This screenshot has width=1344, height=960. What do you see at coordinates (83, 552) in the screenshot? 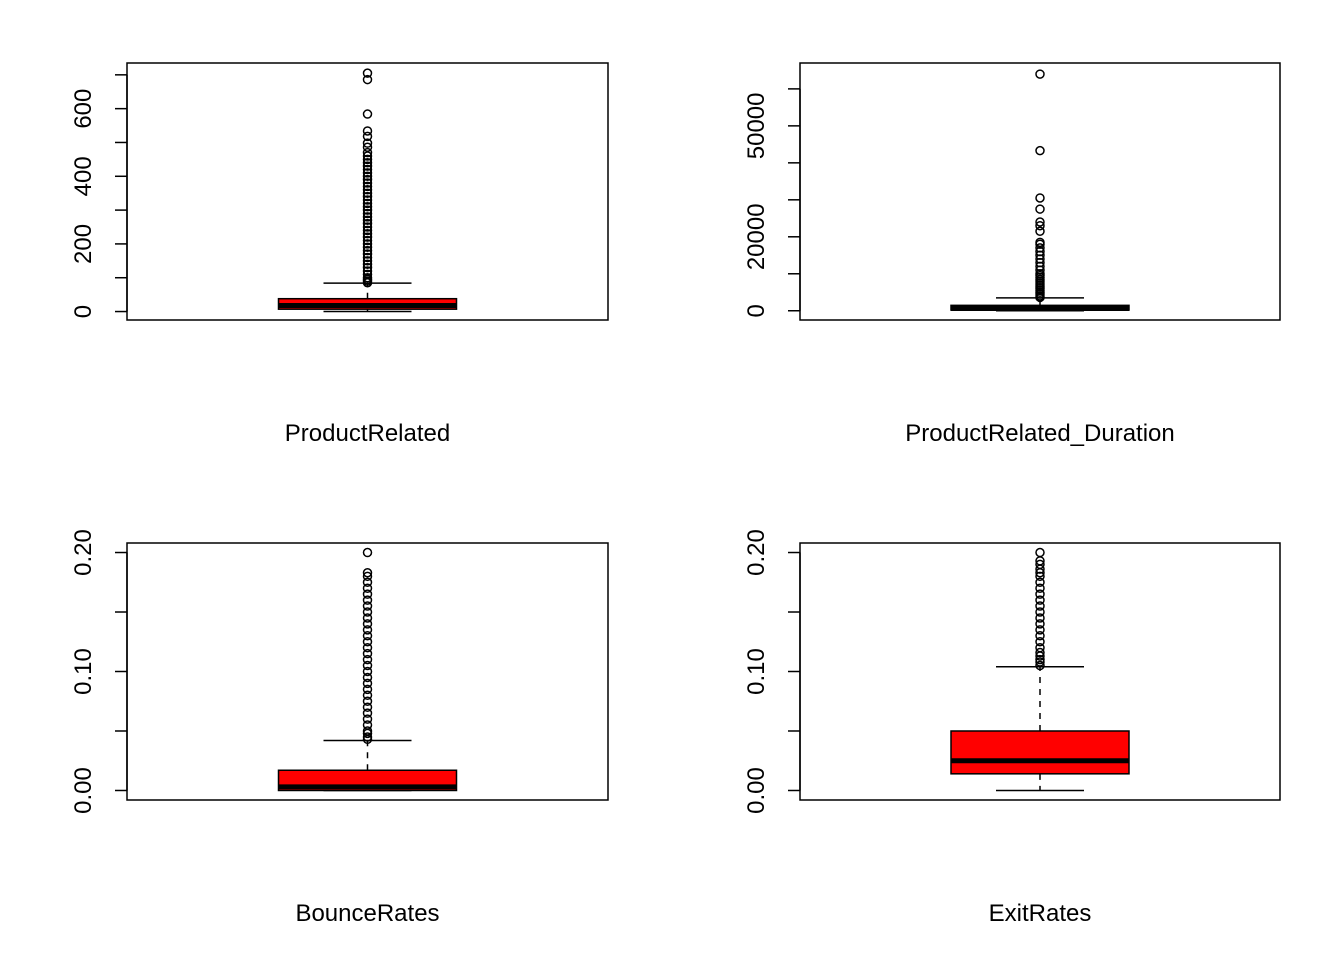
I see `y-tick-label: 0.20` at bounding box center [83, 552].